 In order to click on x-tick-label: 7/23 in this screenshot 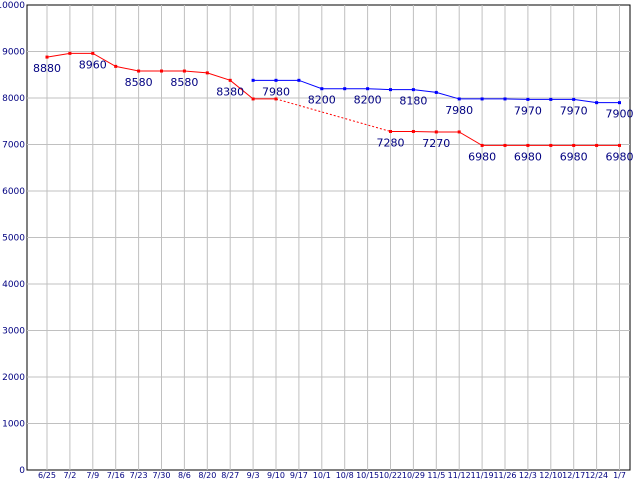, I will do `click(139, 475)`.